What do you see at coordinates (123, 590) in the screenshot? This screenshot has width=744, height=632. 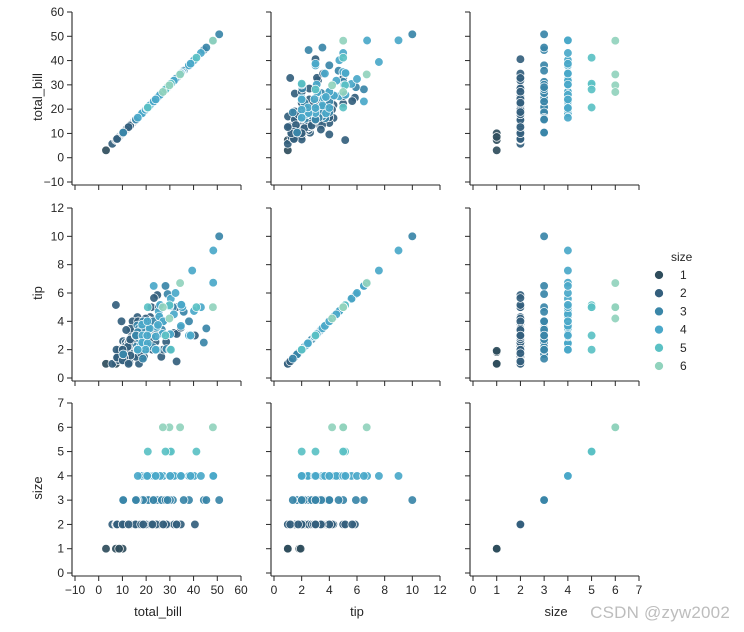 I see `x-tick-label: 10` at bounding box center [123, 590].